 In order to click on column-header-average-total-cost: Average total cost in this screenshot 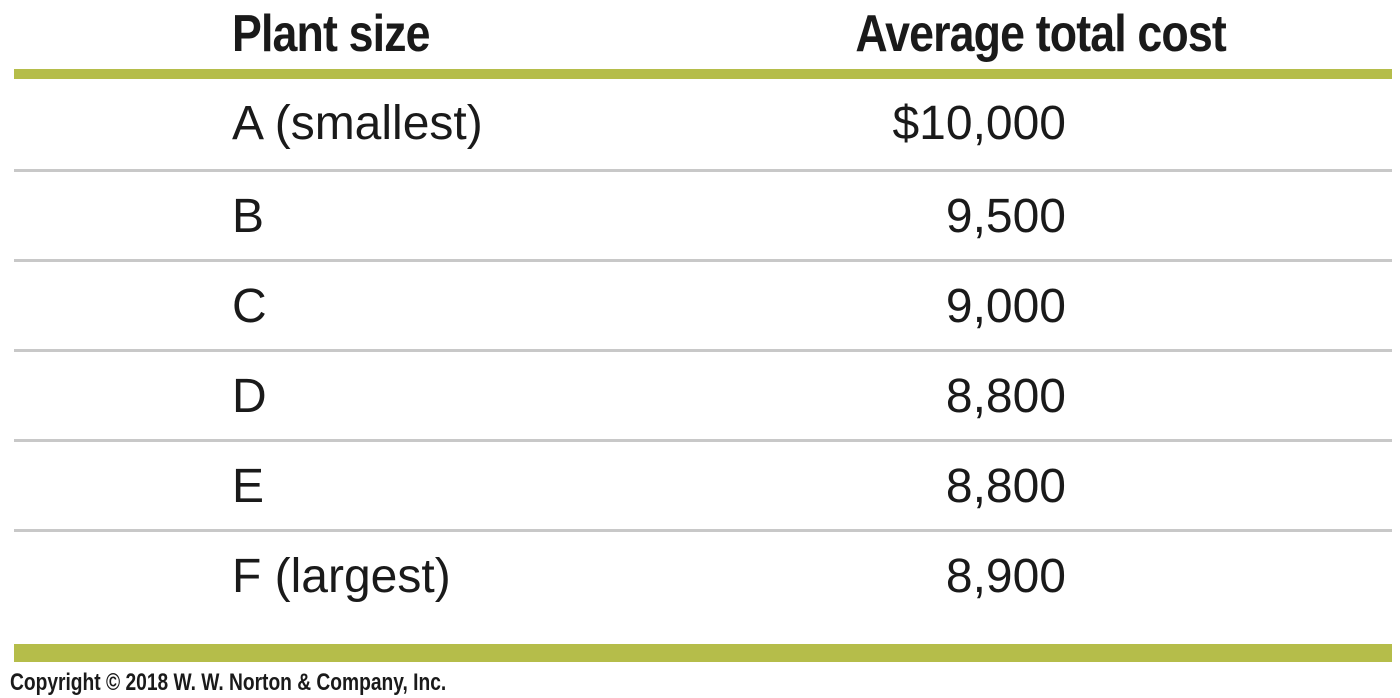, I will do `click(1040, 34)`.